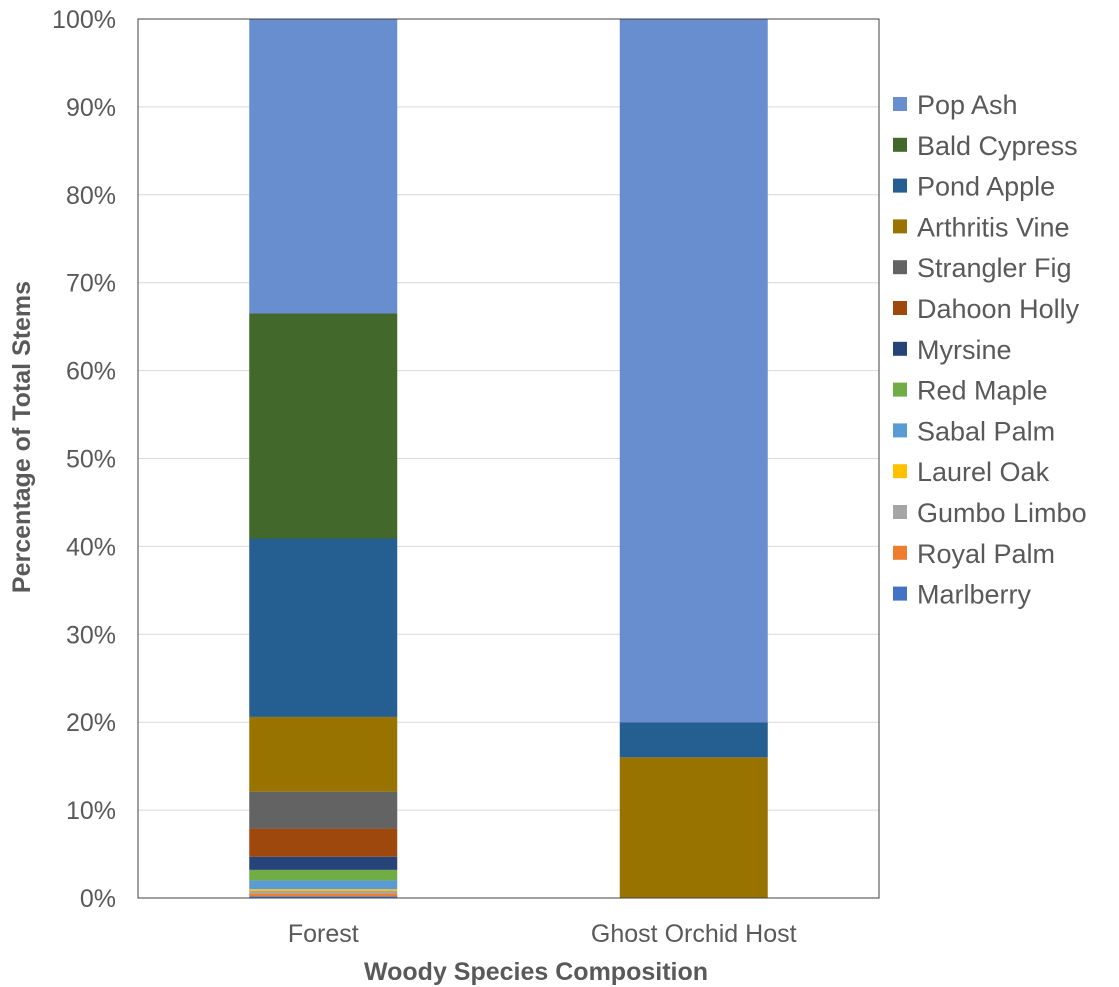 This screenshot has height=987, width=1119. Describe the element at coordinates (997, 146) in the screenshot. I see `legend-label: Bald Cypress` at that location.